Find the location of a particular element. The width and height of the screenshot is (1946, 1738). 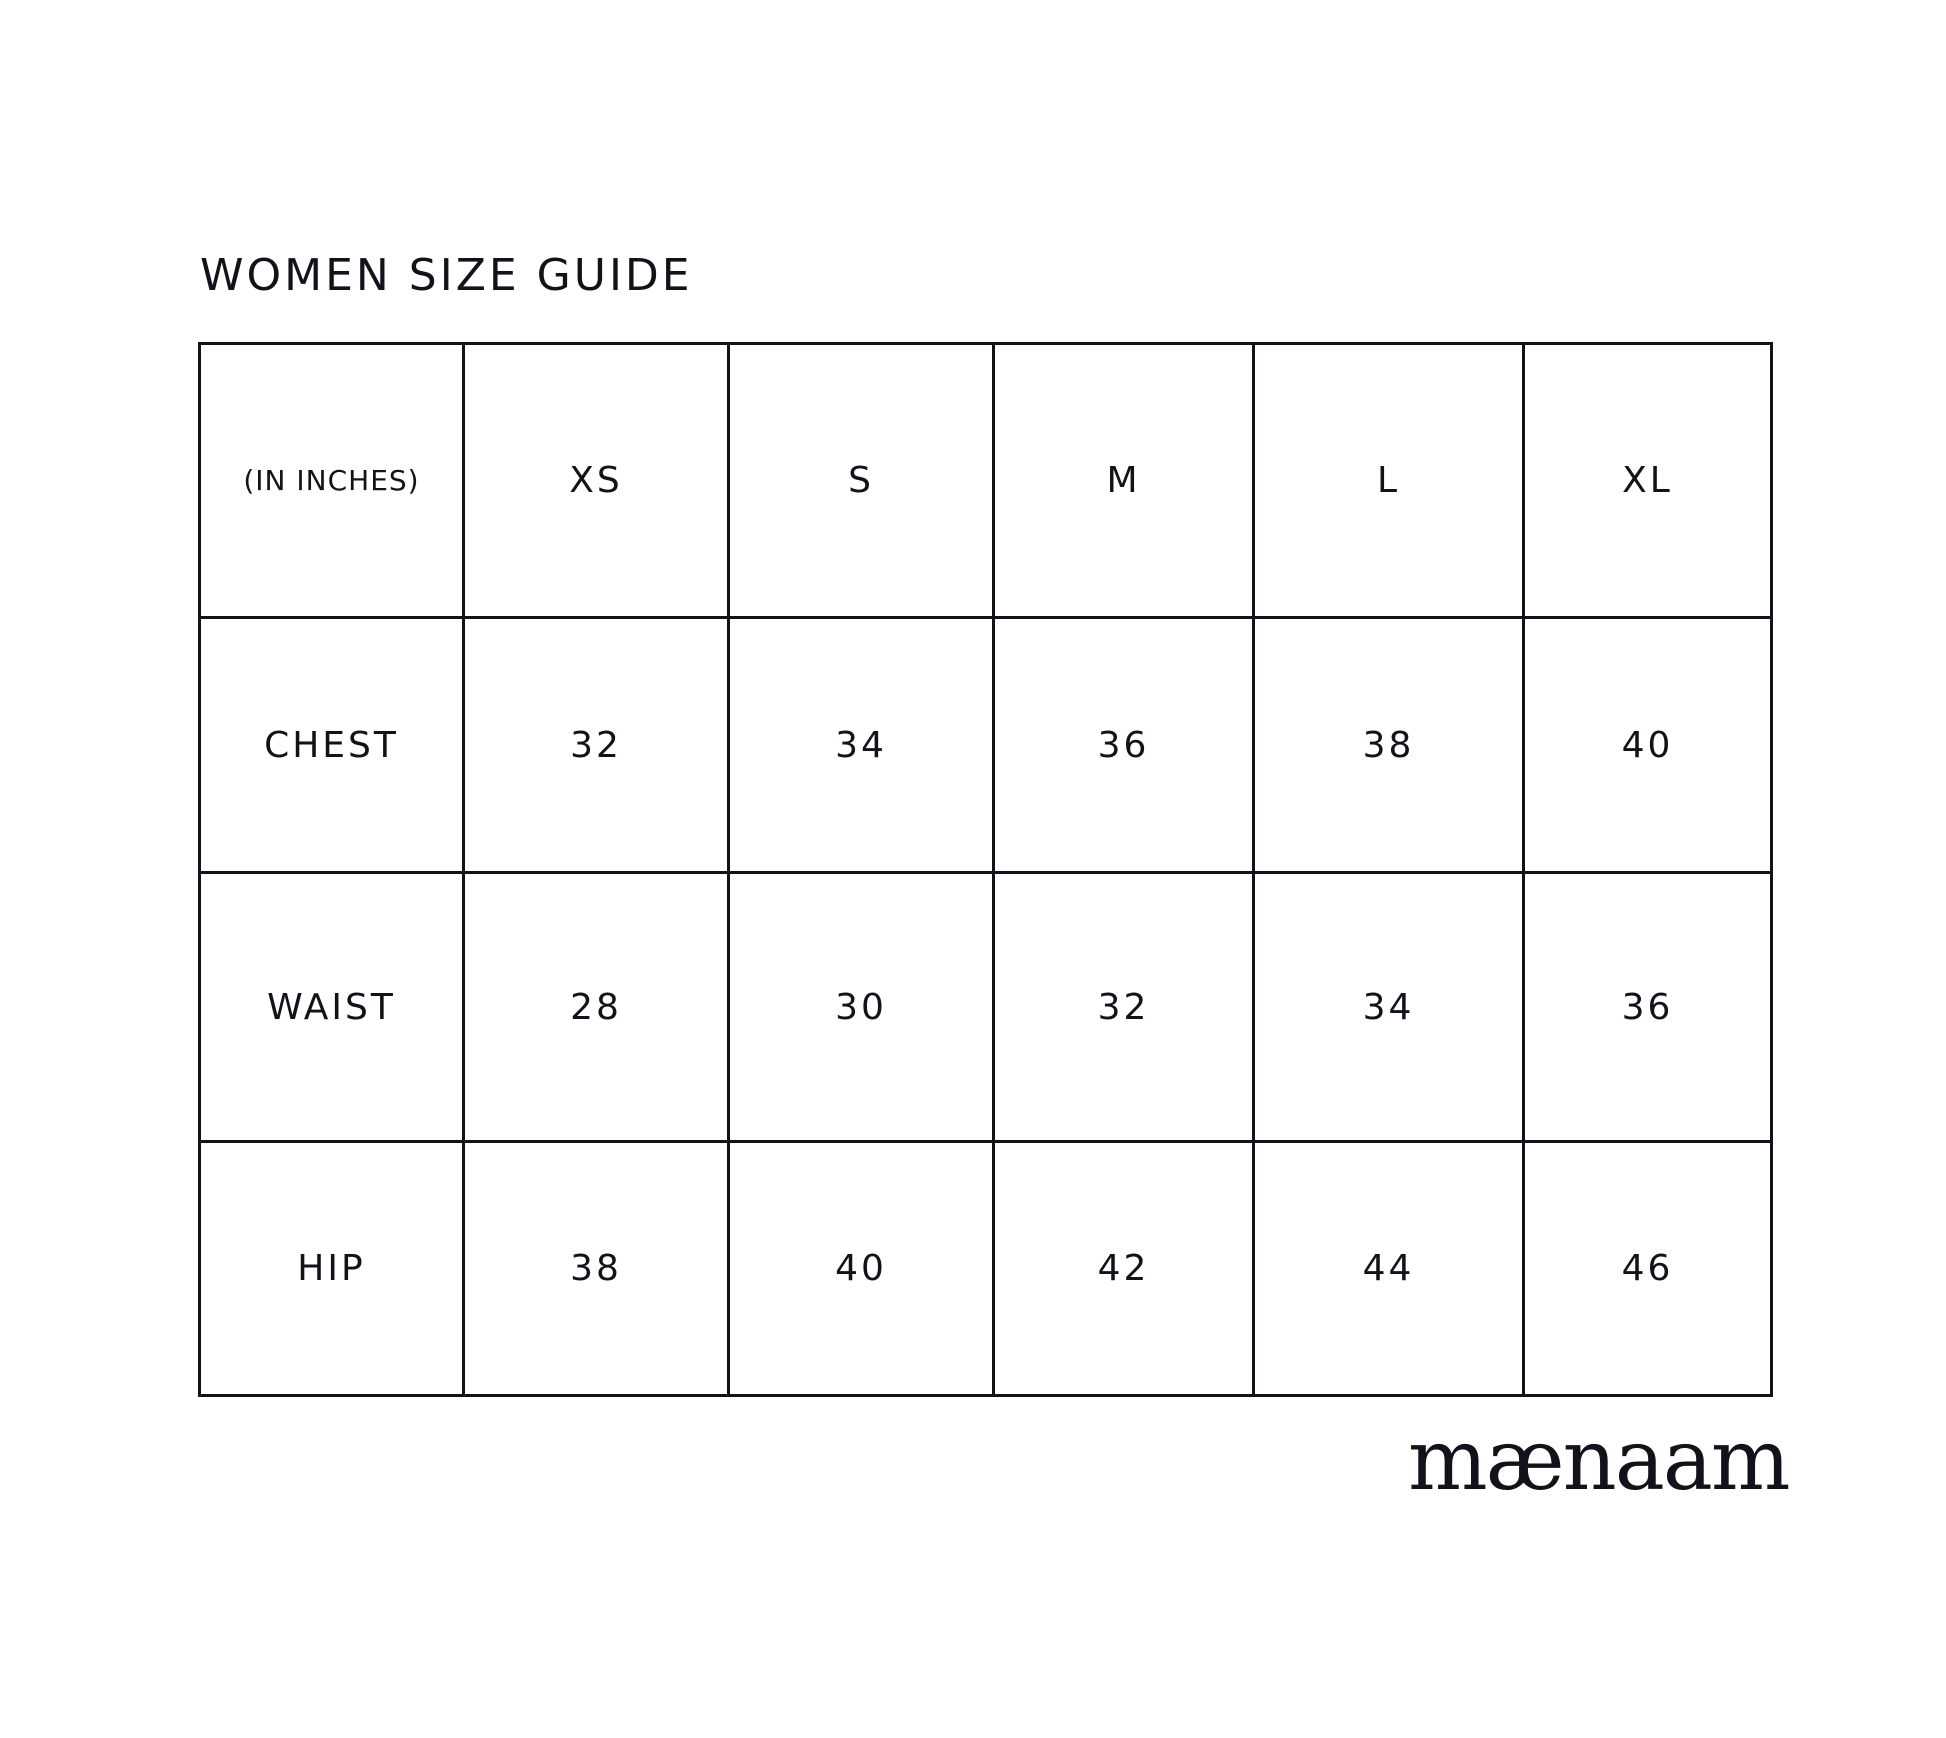

unit-label: (IN INCHES) is located at coordinates (331, 480).